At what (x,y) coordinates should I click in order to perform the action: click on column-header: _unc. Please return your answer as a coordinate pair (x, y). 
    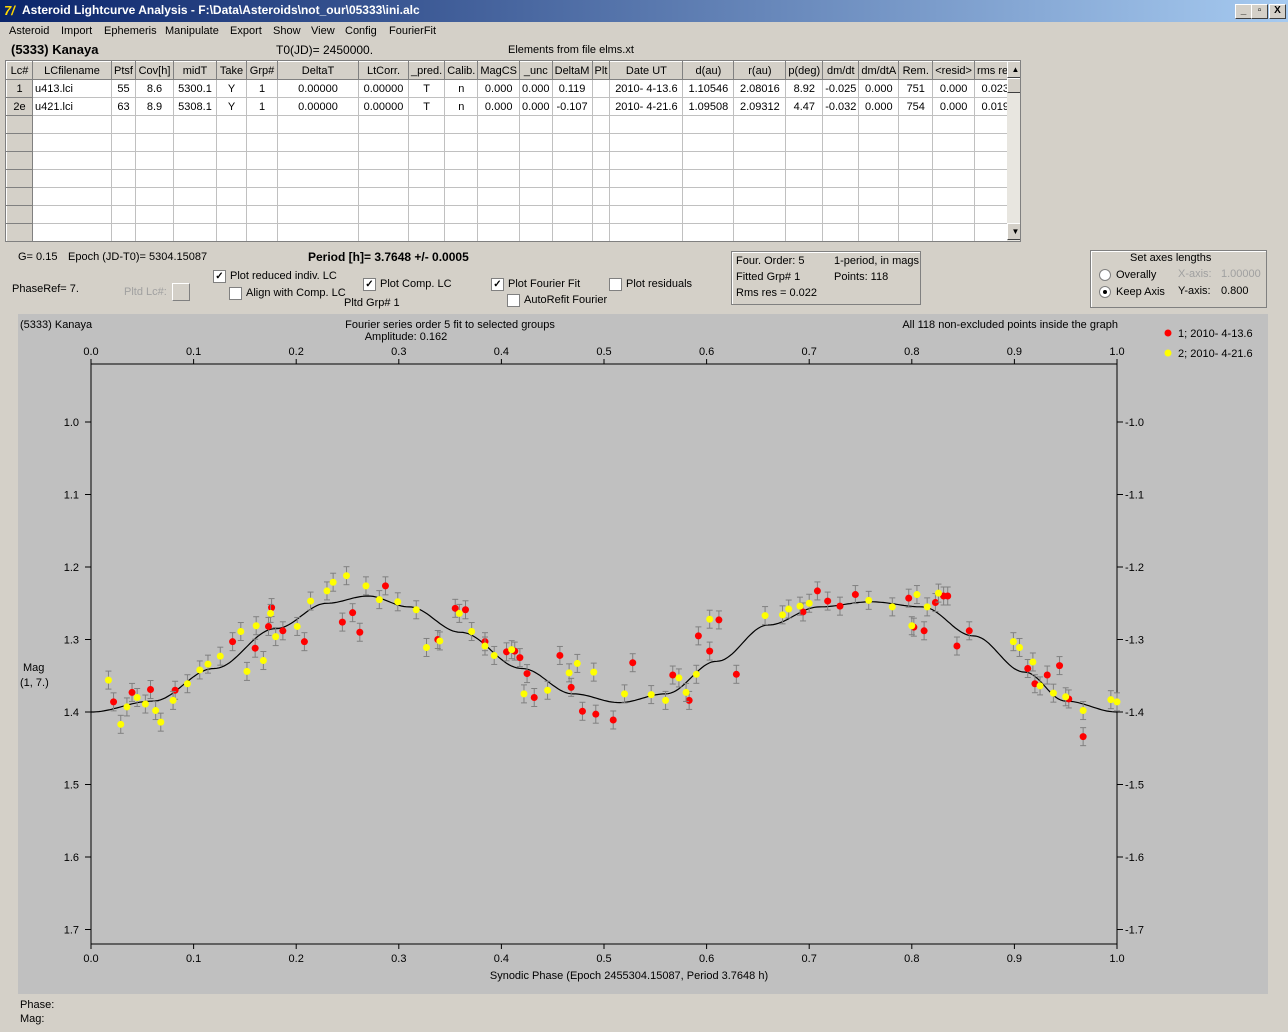
    Looking at the image, I should click on (536, 70).